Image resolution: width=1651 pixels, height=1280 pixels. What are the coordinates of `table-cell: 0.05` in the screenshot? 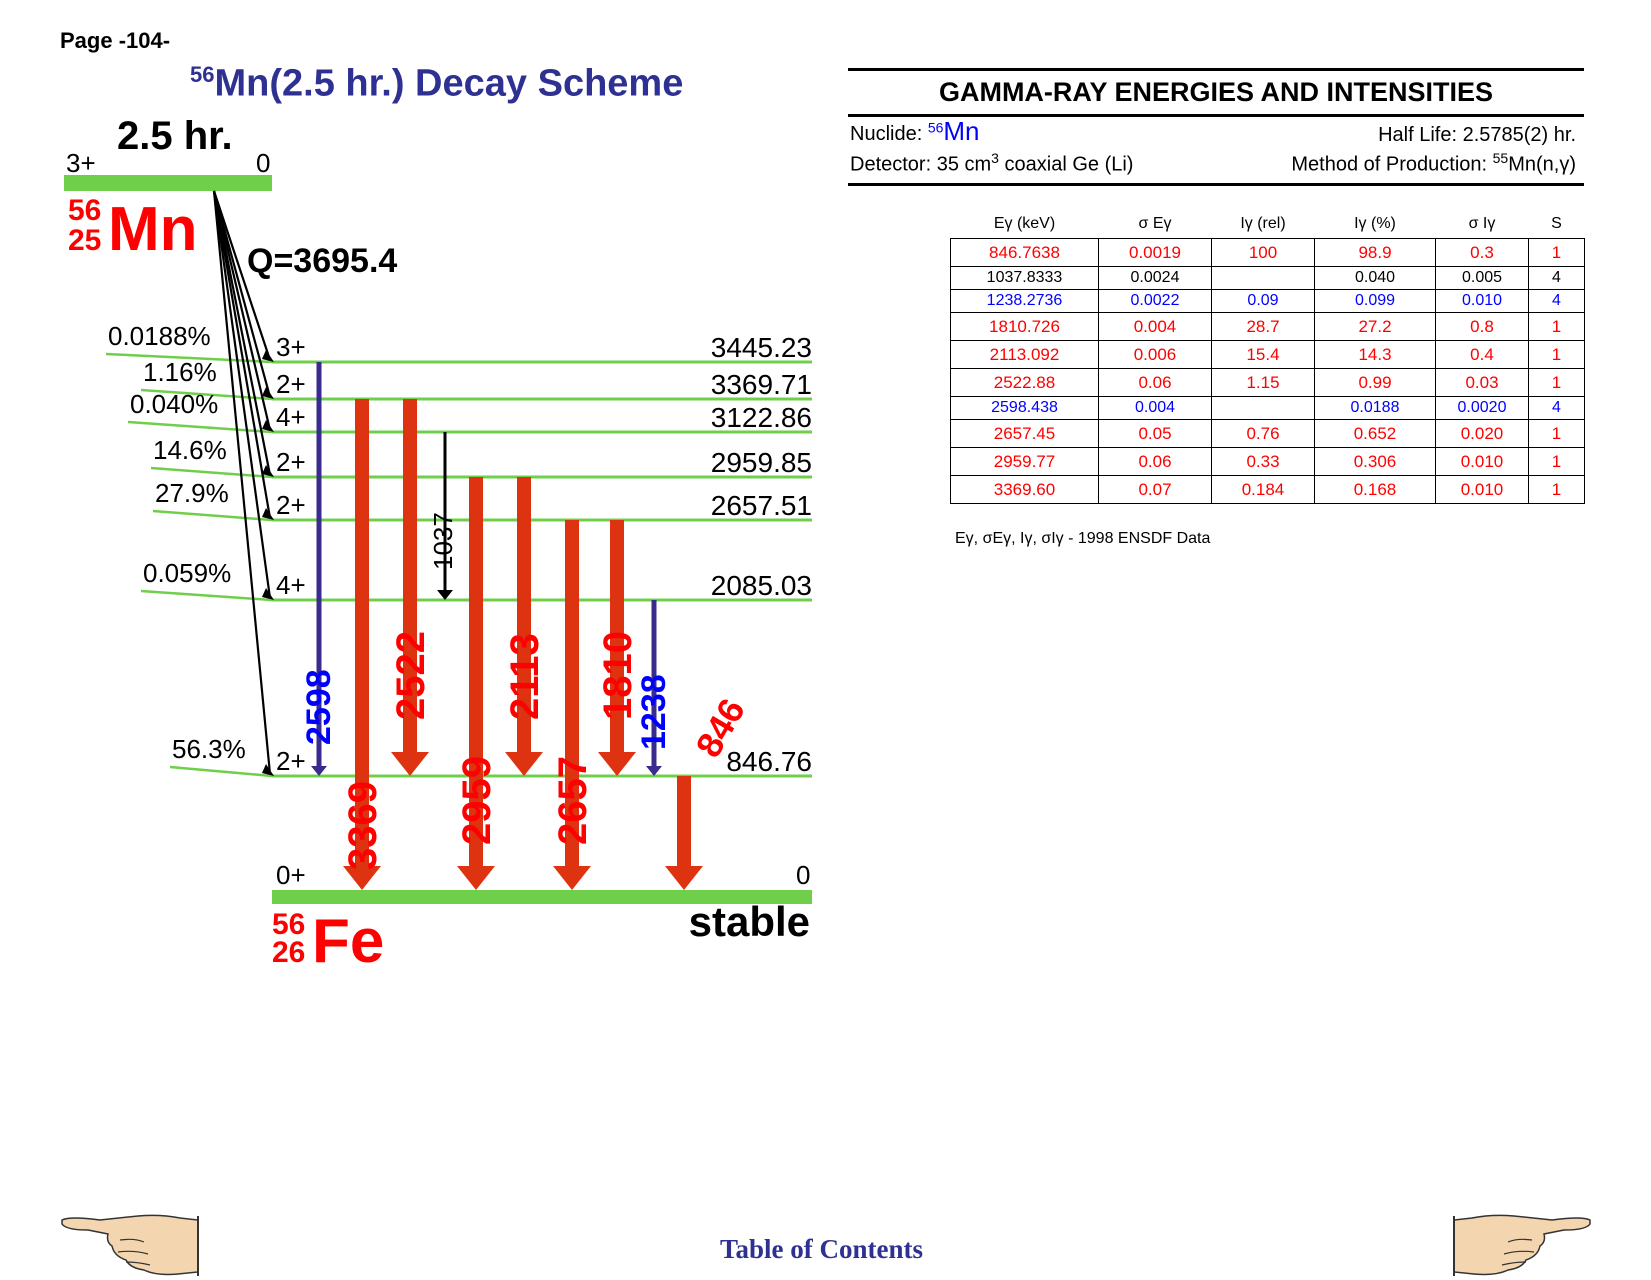 It's located at (1155, 433).